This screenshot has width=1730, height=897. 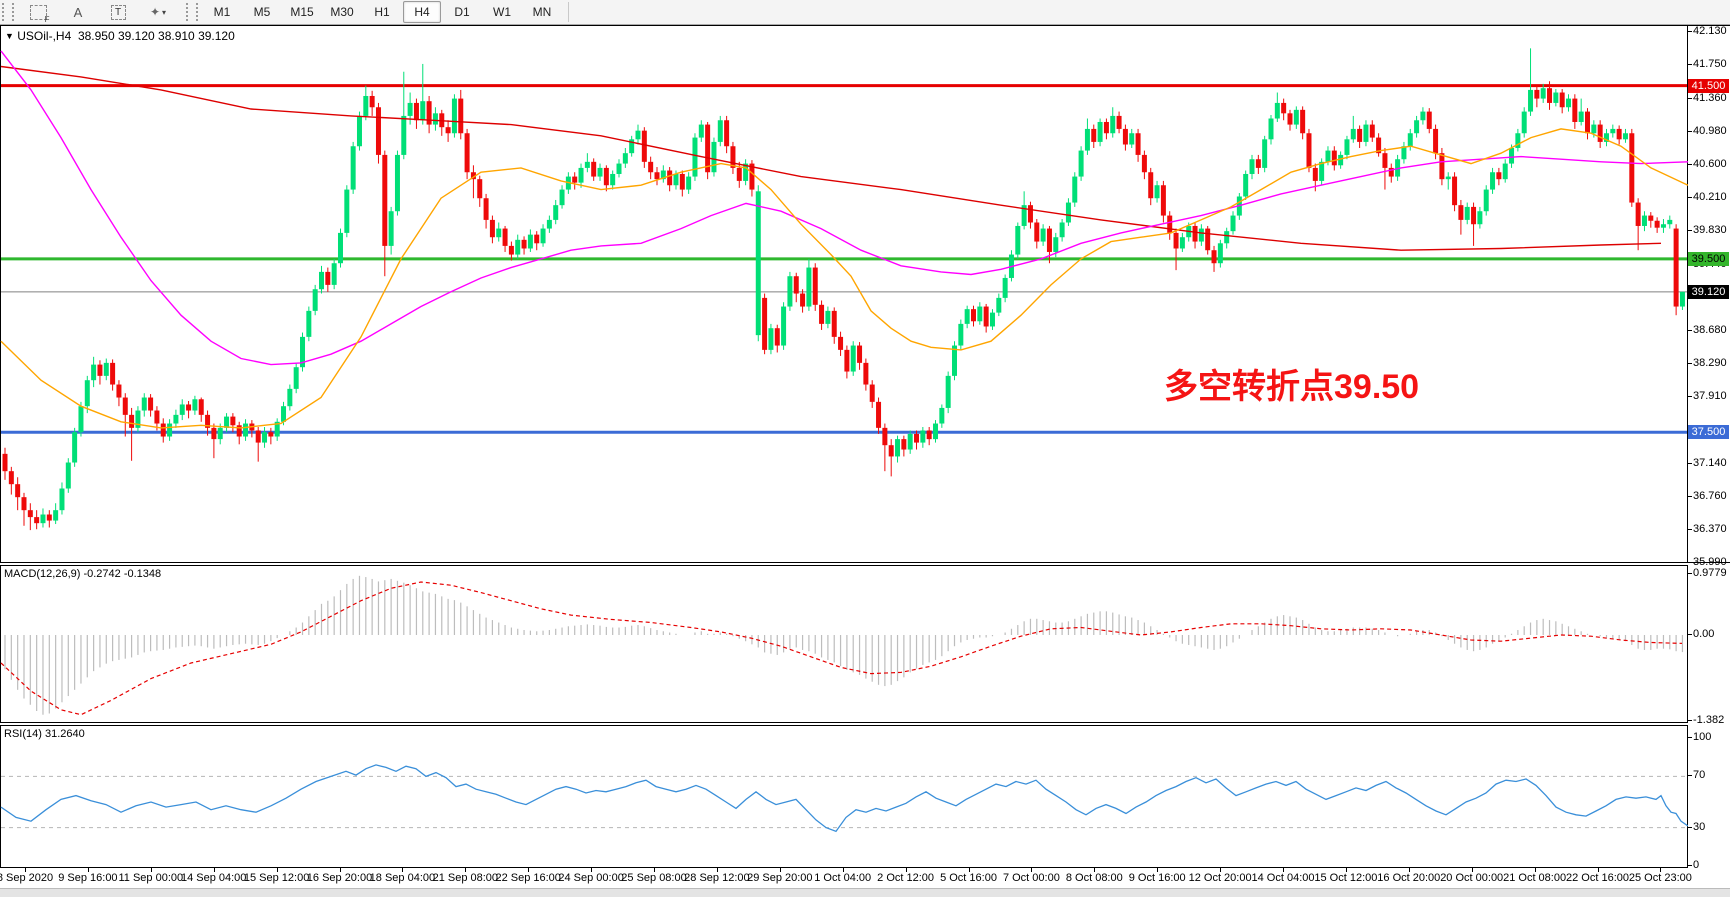 I want to click on rsi-scale: 100 70 30 0, so click(x=1709, y=798).